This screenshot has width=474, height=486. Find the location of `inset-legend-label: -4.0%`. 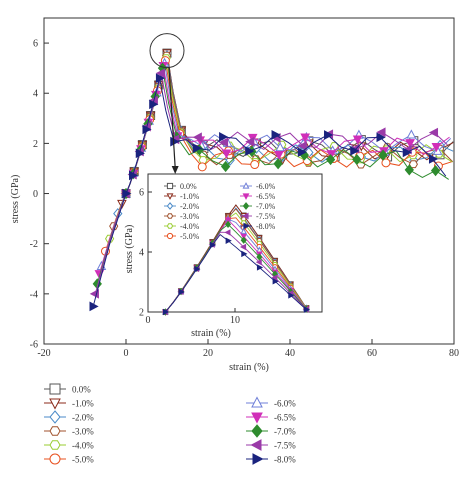

inset-legend-label: -4.0% is located at coordinates (190, 226).